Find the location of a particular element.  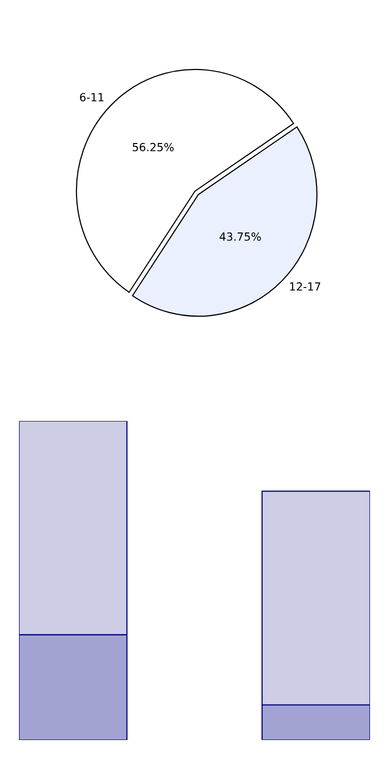

slice-label: 12-17 is located at coordinates (305, 286).